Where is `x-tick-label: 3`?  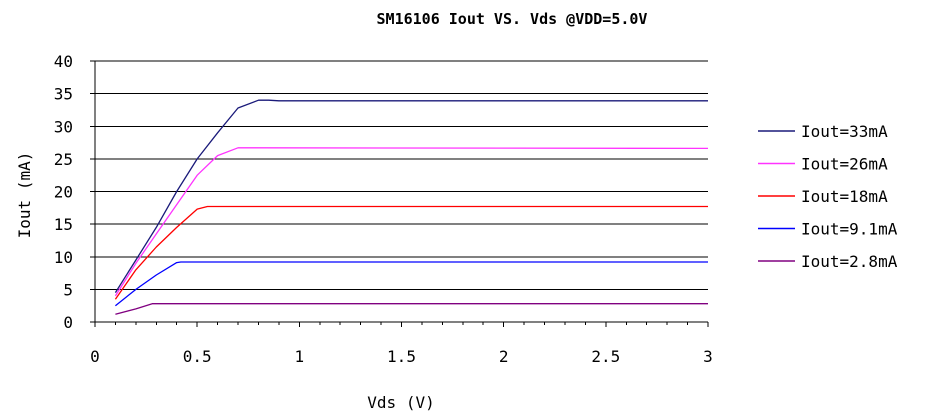 x-tick-label: 3 is located at coordinates (708, 356).